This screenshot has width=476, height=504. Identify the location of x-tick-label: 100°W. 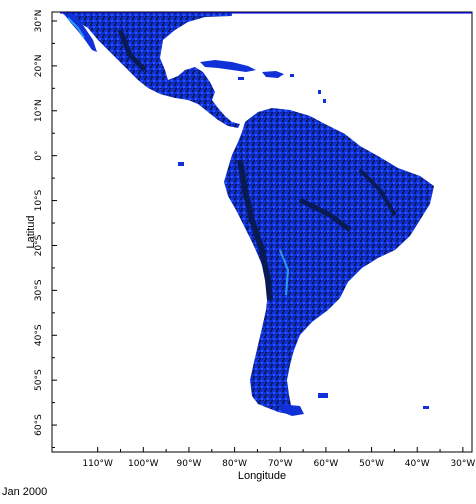
(143, 464).